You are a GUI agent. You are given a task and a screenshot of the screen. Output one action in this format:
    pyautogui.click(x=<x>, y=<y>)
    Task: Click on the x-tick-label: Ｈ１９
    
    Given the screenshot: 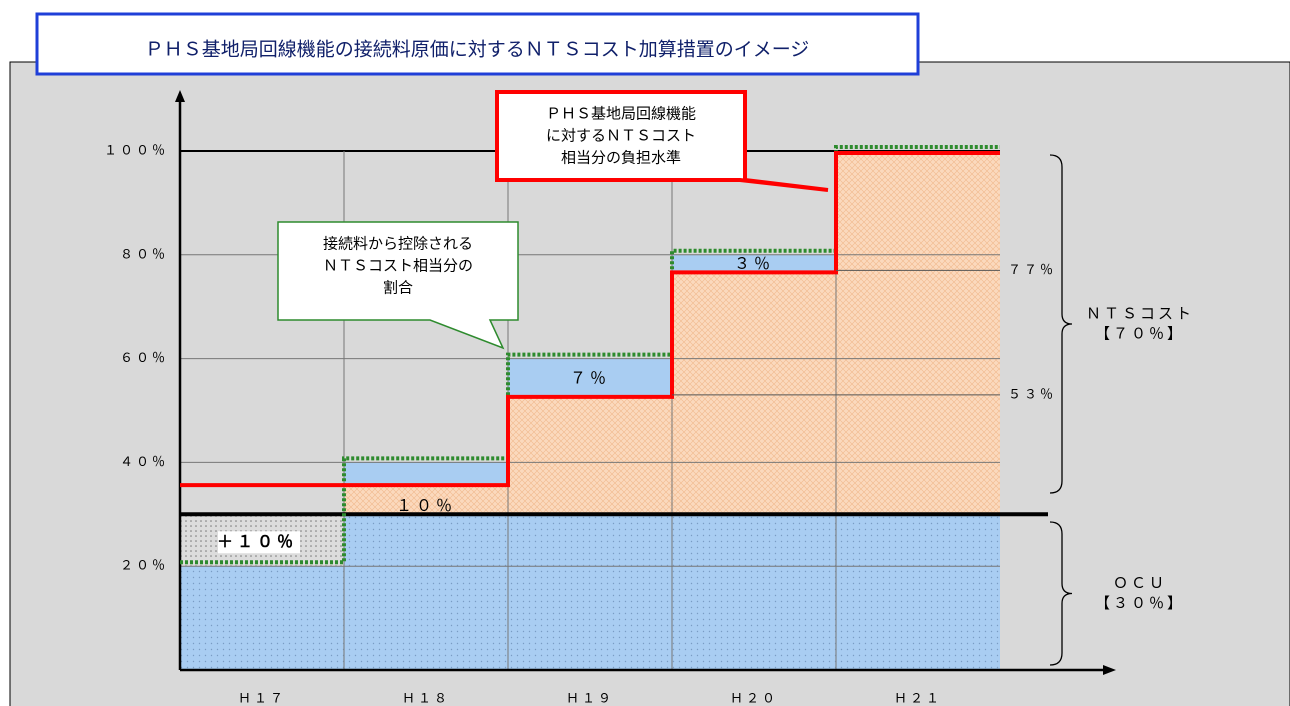 What is the action you would take?
    pyautogui.click(x=590, y=699)
    